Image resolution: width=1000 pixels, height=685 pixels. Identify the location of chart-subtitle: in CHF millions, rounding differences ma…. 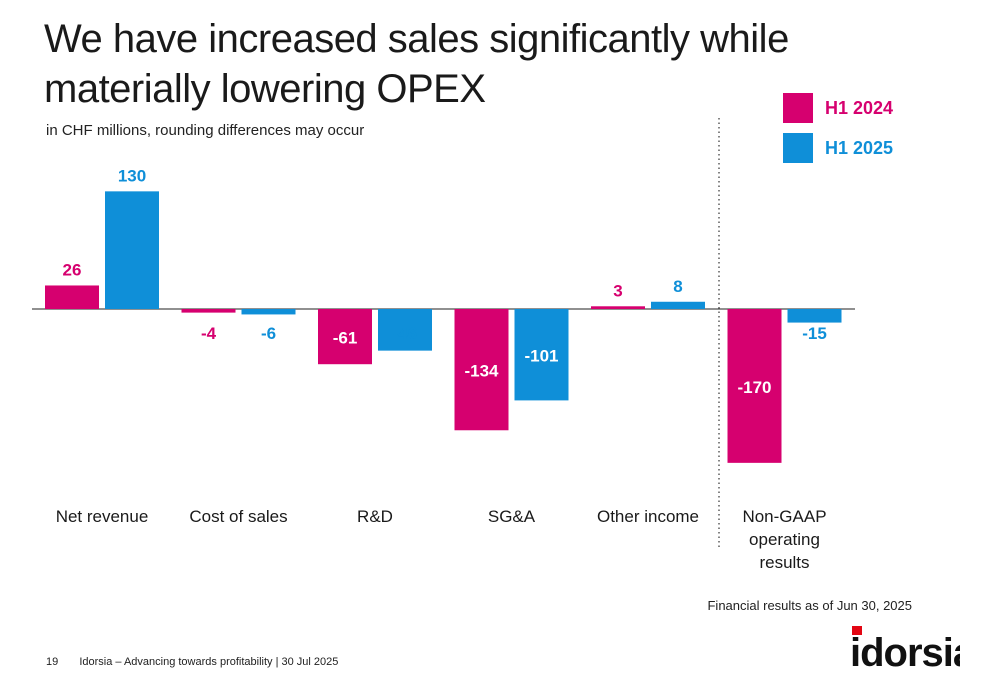
(205, 130).